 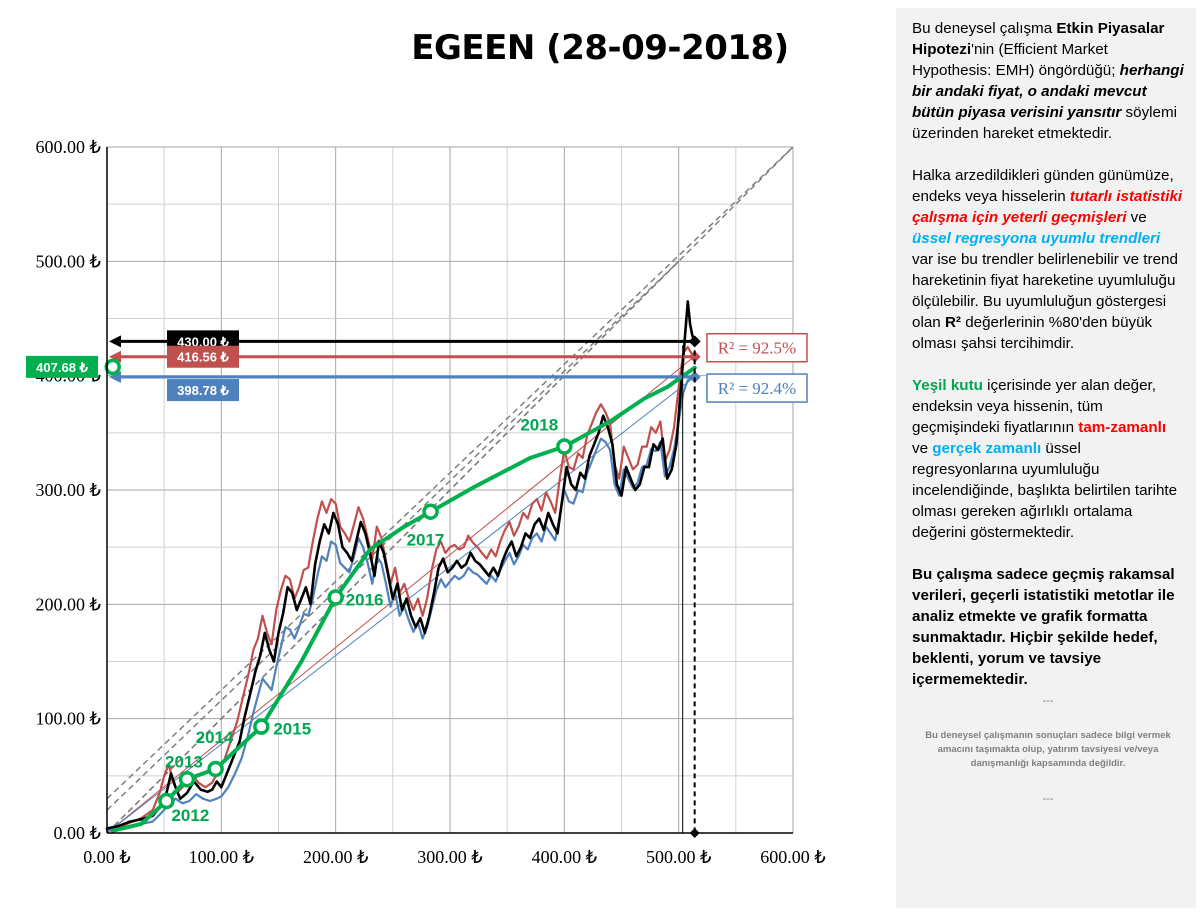 I want to click on current-value-marker, so click(x=112, y=367).